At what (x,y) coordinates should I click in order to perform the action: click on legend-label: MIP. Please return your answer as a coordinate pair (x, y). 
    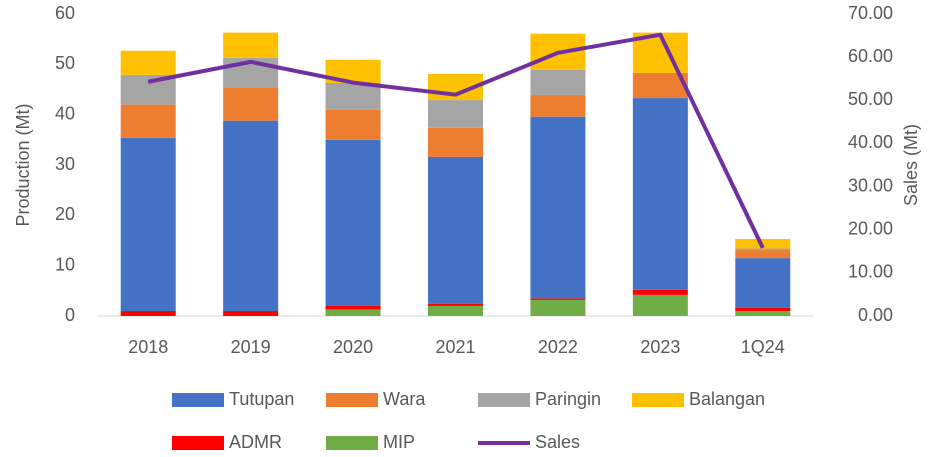
    Looking at the image, I should click on (399, 442).